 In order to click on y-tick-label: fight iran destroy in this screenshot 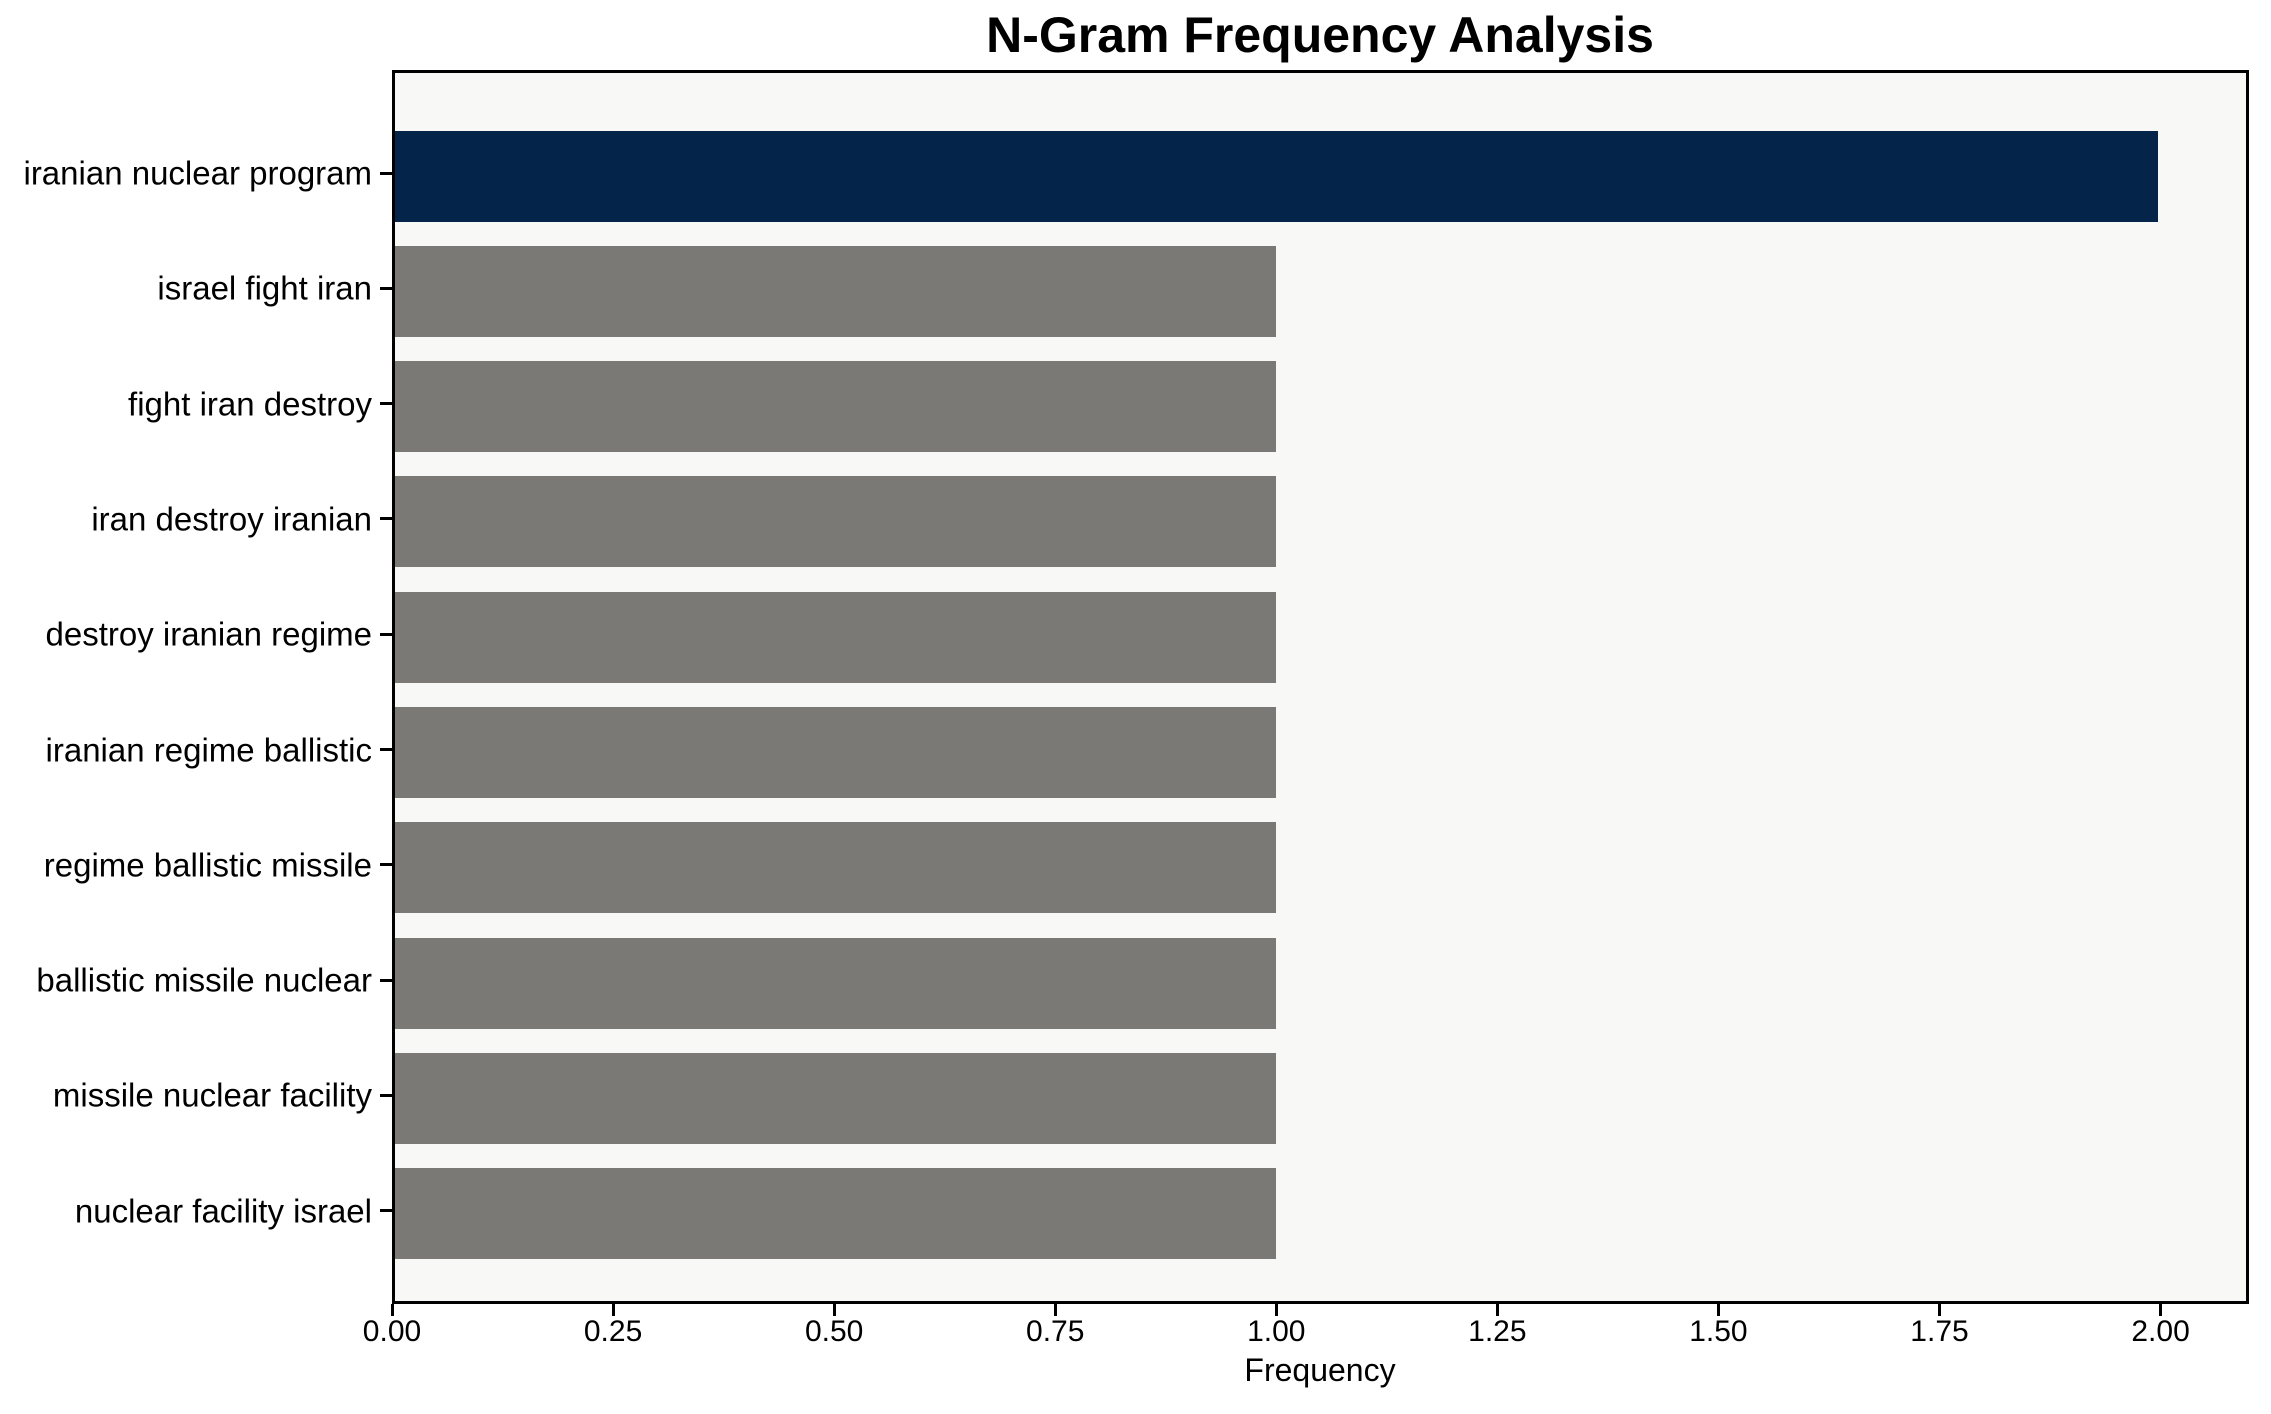, I will do `click(250, 404)`.